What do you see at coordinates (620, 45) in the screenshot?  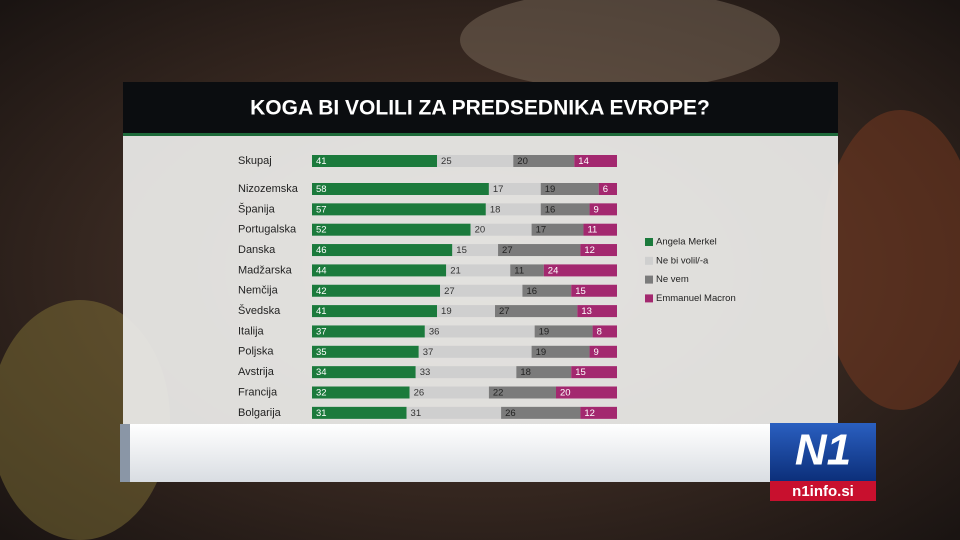 I see `background-blur` at bounding box center [620, 45].